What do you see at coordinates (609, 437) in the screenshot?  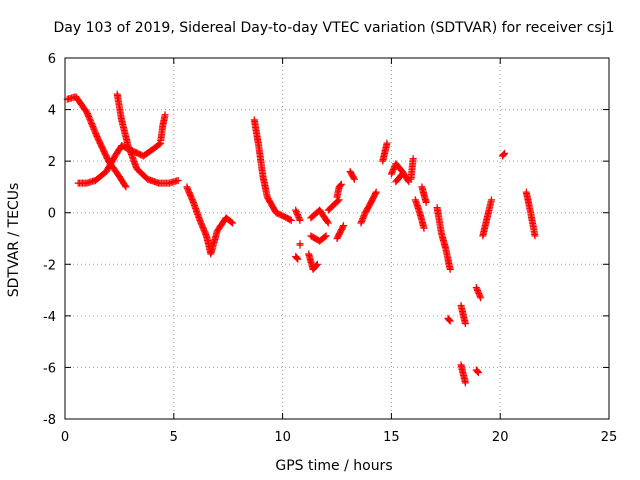 I see `x-tick-label: 25` at bounding box center [609, 437].